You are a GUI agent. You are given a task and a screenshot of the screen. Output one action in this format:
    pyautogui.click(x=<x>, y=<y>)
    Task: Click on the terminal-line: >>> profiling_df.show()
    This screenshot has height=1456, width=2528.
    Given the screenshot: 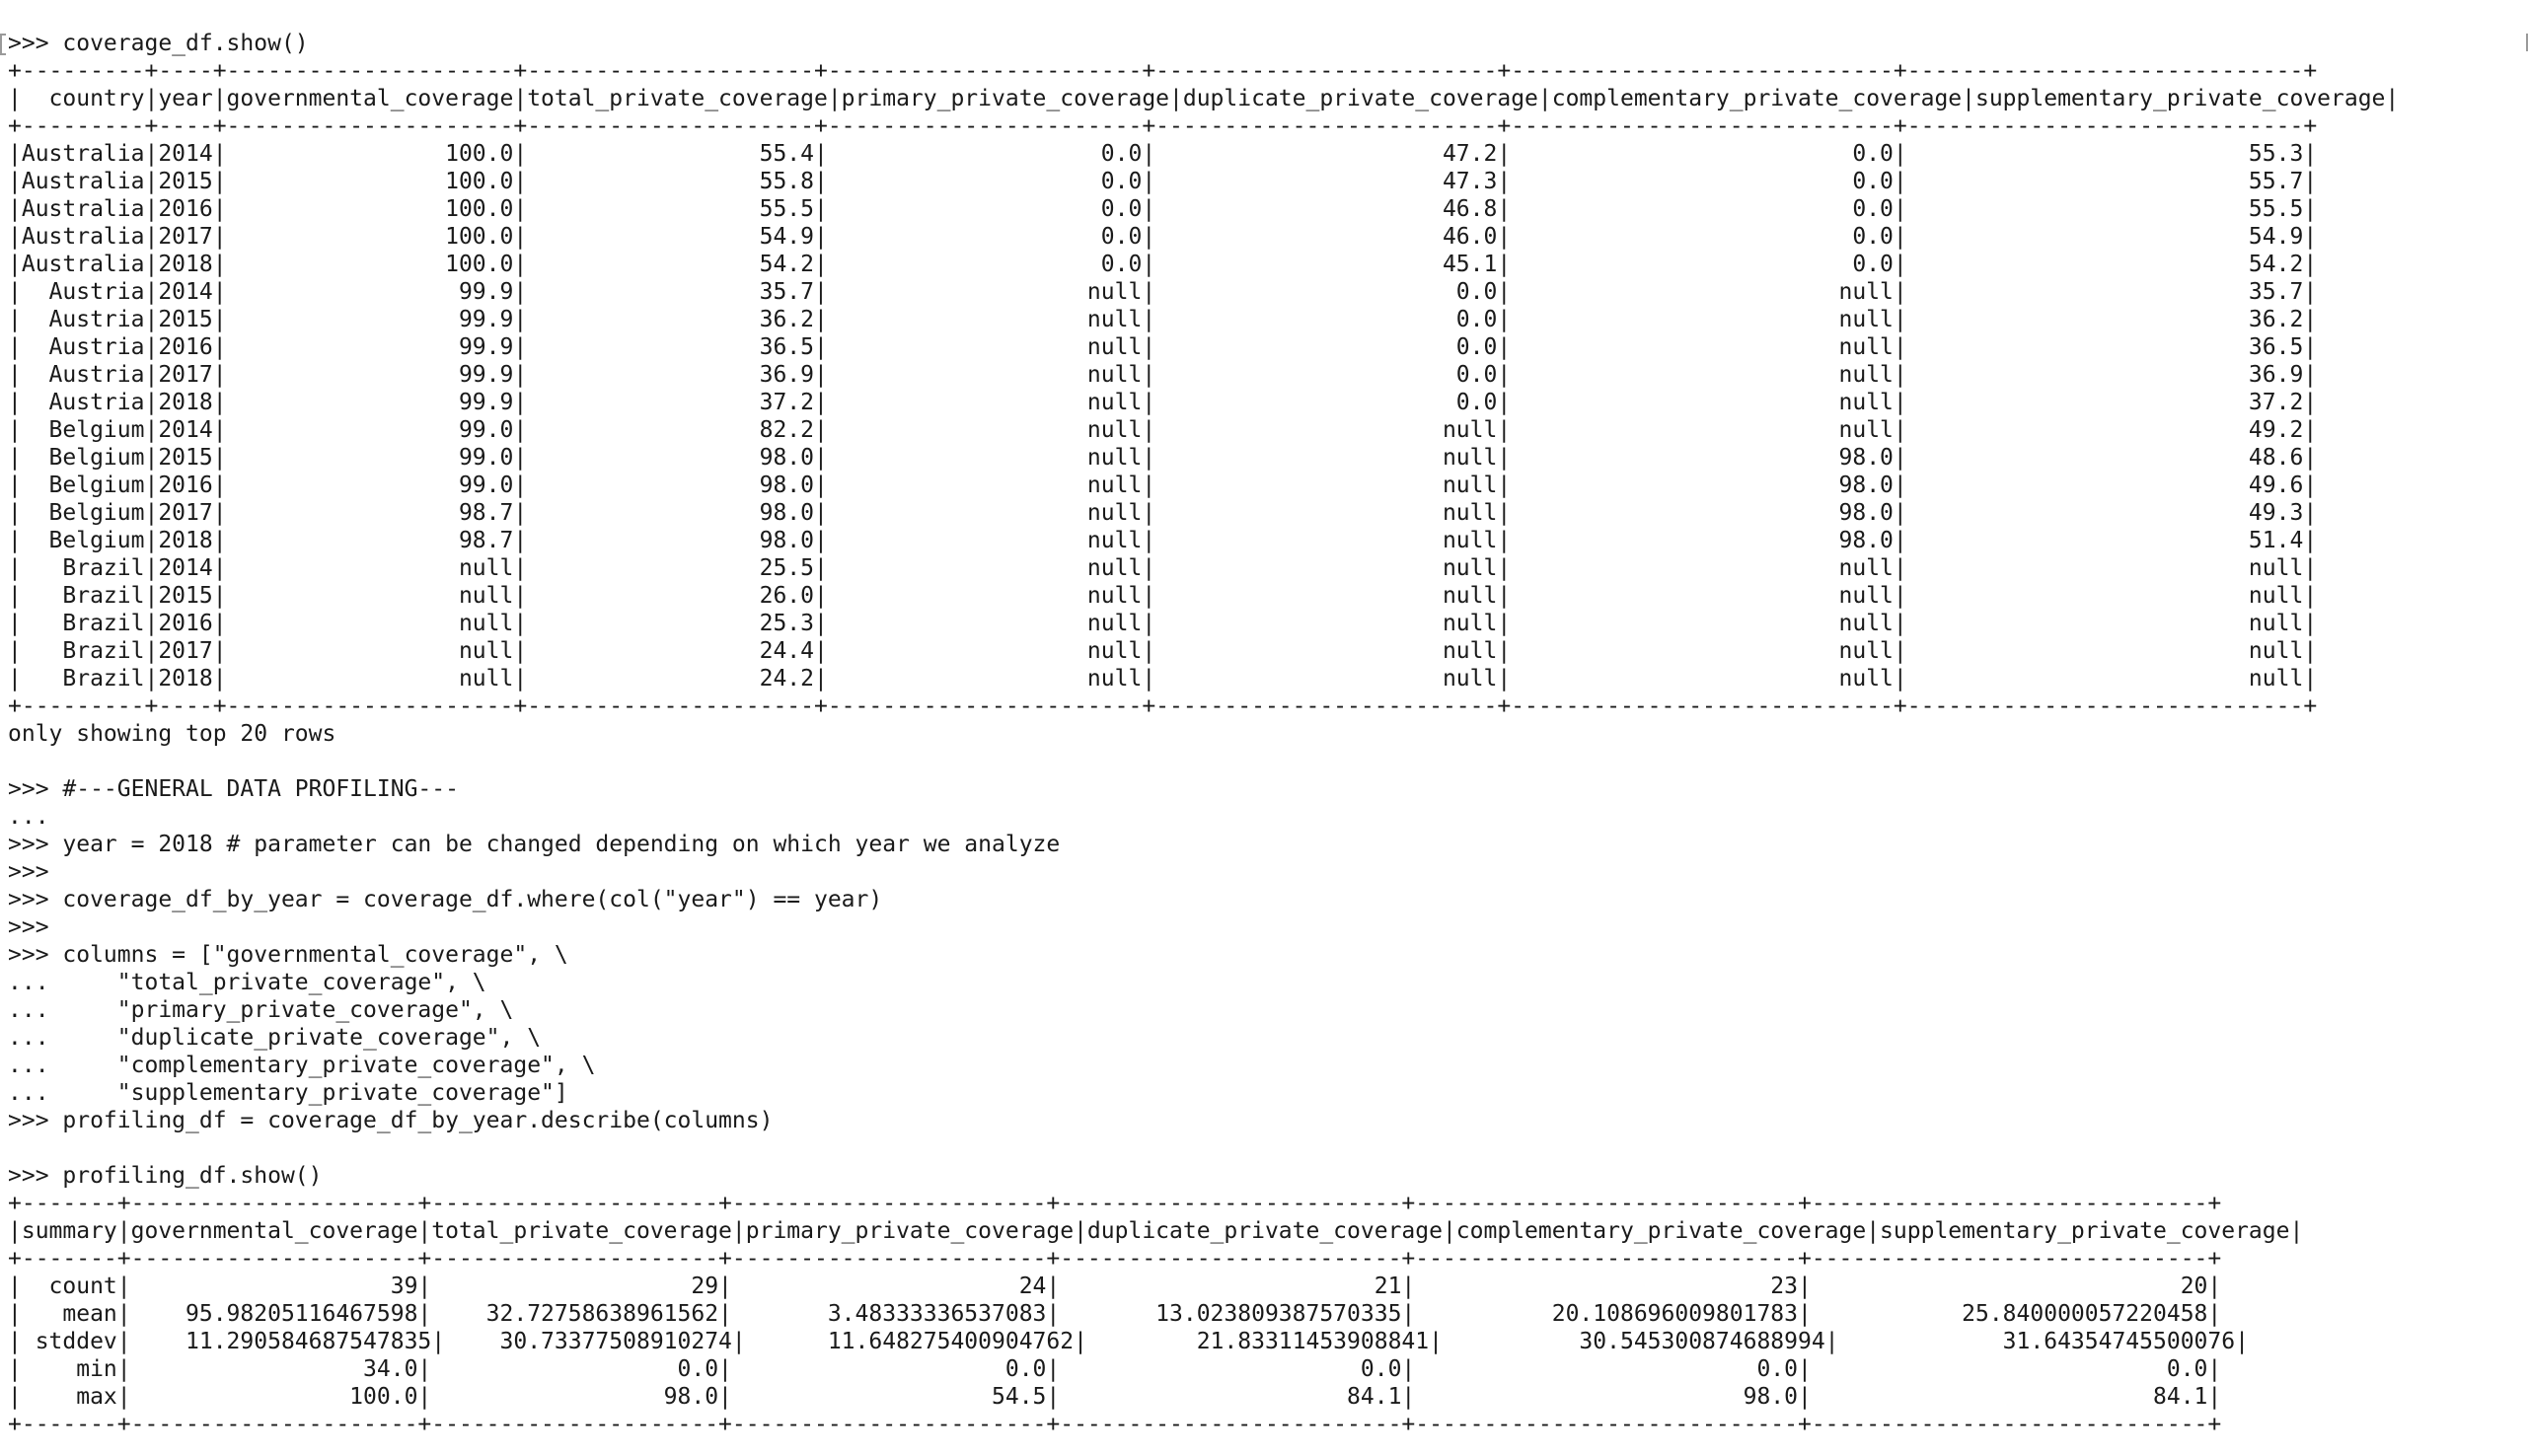 What is the action you would take?
    pyautogui.click(x=165, y=1176)
    